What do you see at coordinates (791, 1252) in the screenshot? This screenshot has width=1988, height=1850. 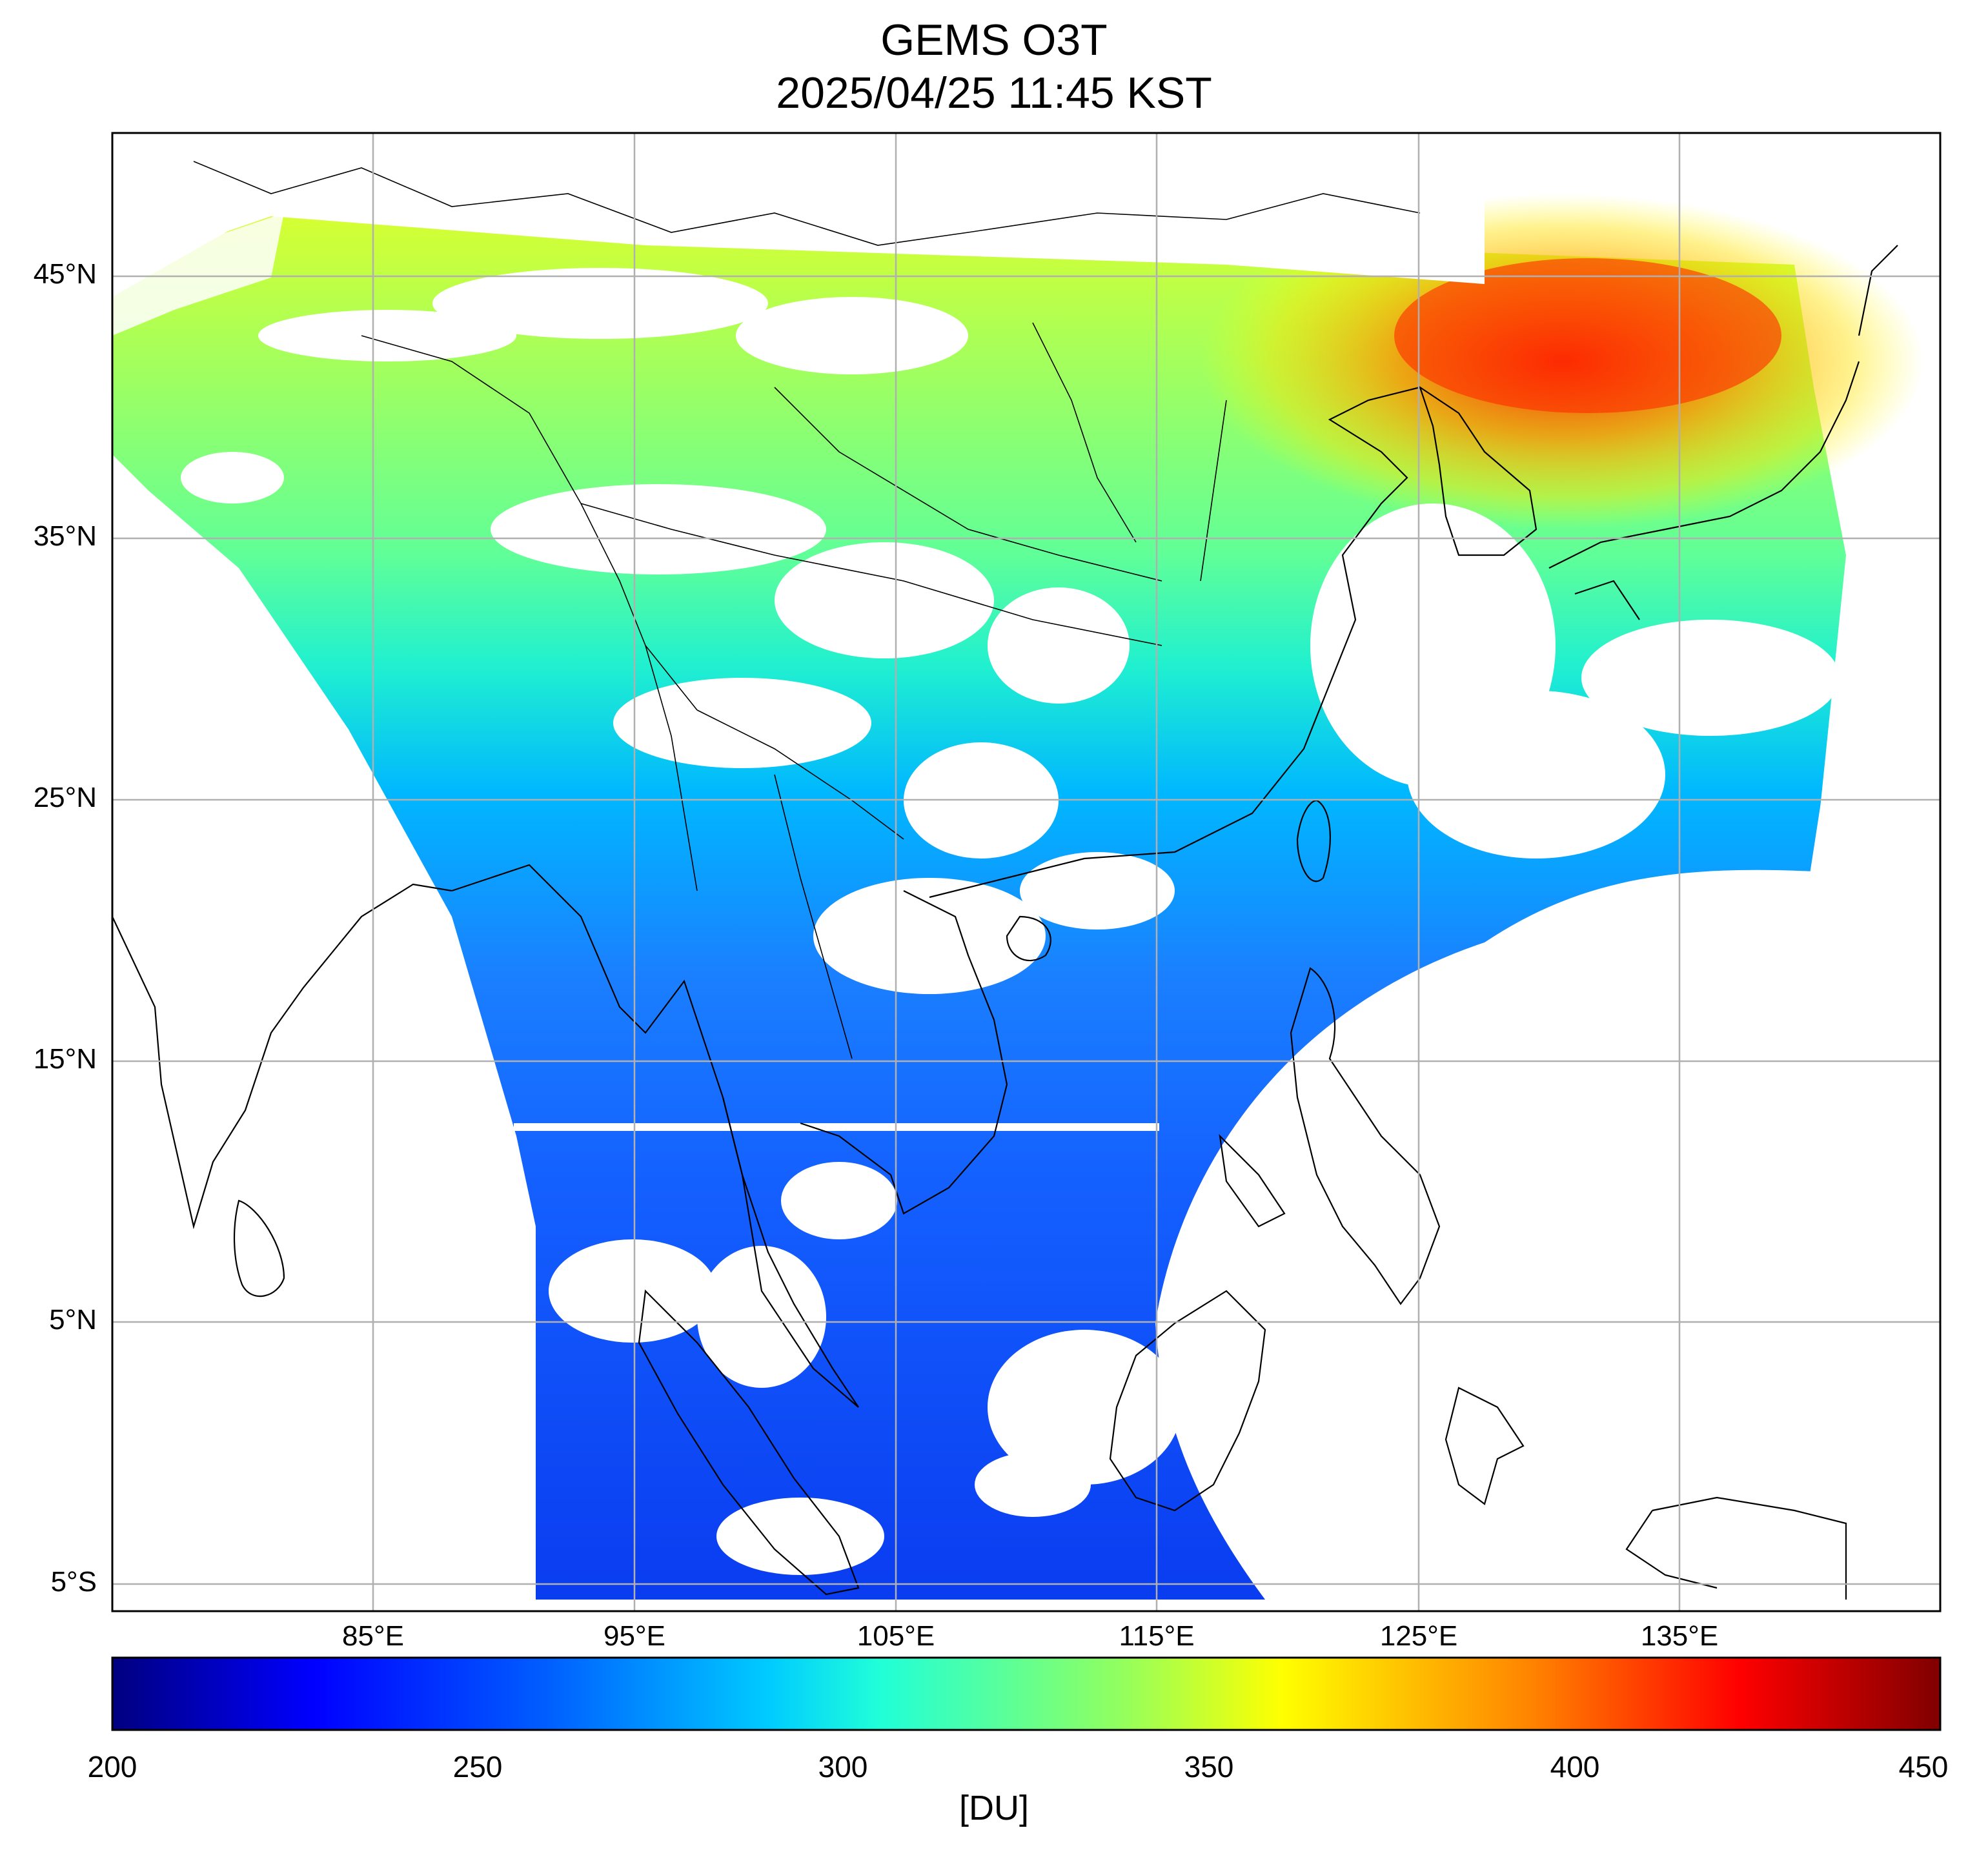 I see `malay-peninsula` at bounding box center [791, 1252].